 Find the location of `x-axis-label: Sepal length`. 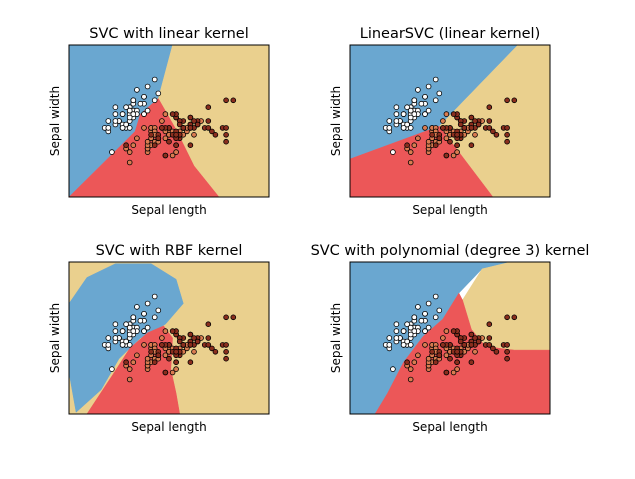

x-axis-label: Sepal length is located at coordinates (449, 427).